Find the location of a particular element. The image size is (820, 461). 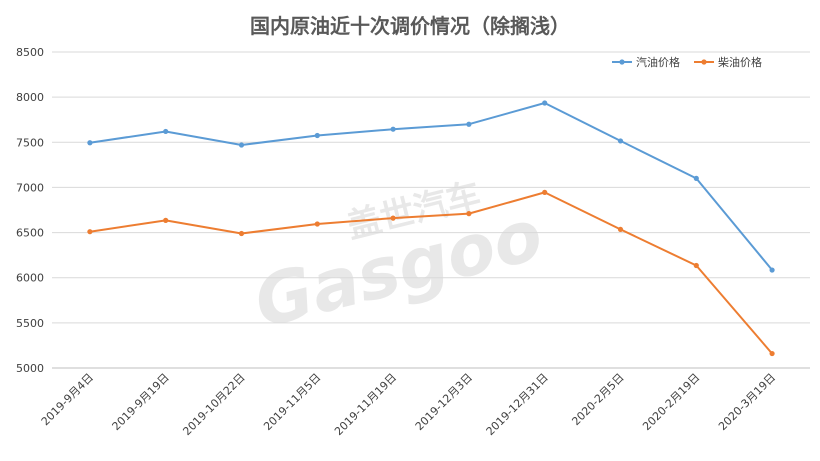

x-tick-label: 2019-9月19日 is located at coordinates (141, 402).